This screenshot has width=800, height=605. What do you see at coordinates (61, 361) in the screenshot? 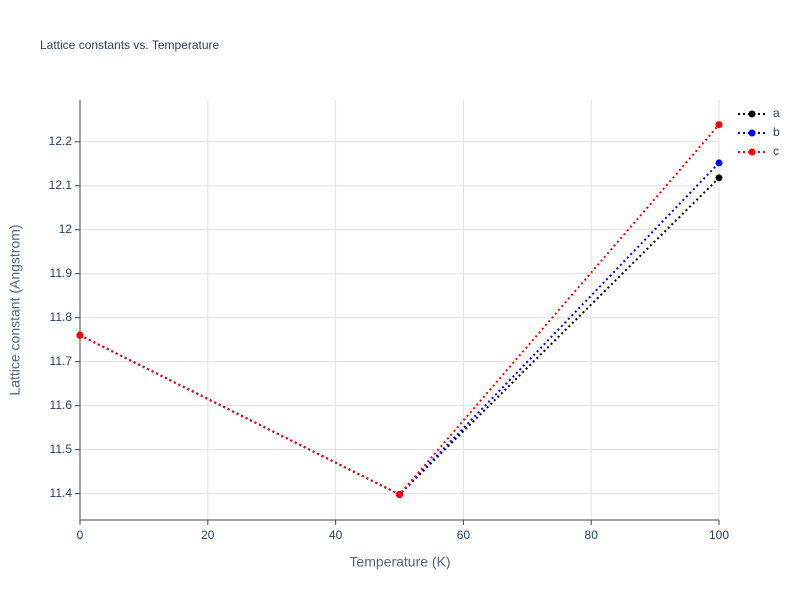
I see `y-tick-label: 11.7` at bounding box center [61, 361].